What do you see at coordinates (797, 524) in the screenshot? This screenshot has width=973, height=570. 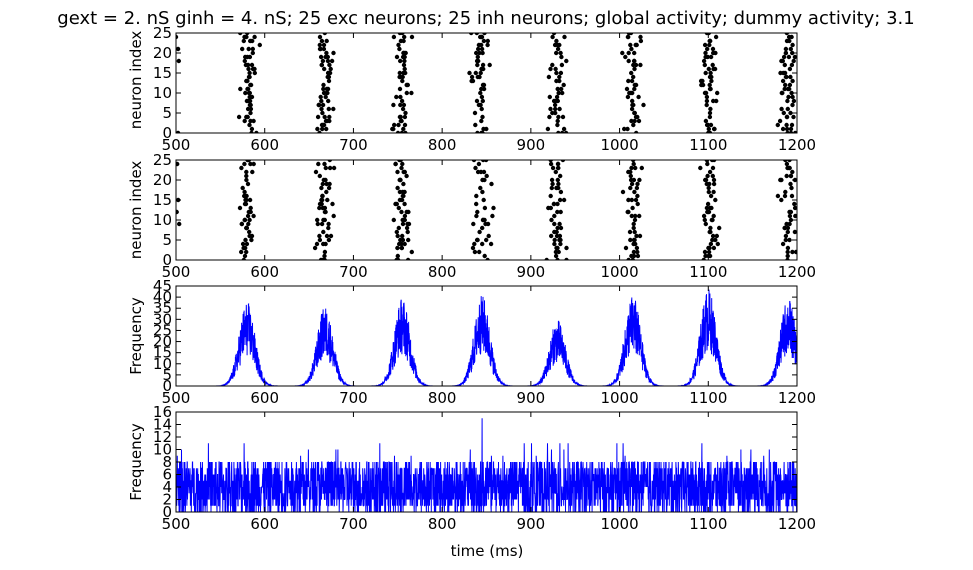 I see `x-tick-label: 1200` at bounding box center [797, 524].